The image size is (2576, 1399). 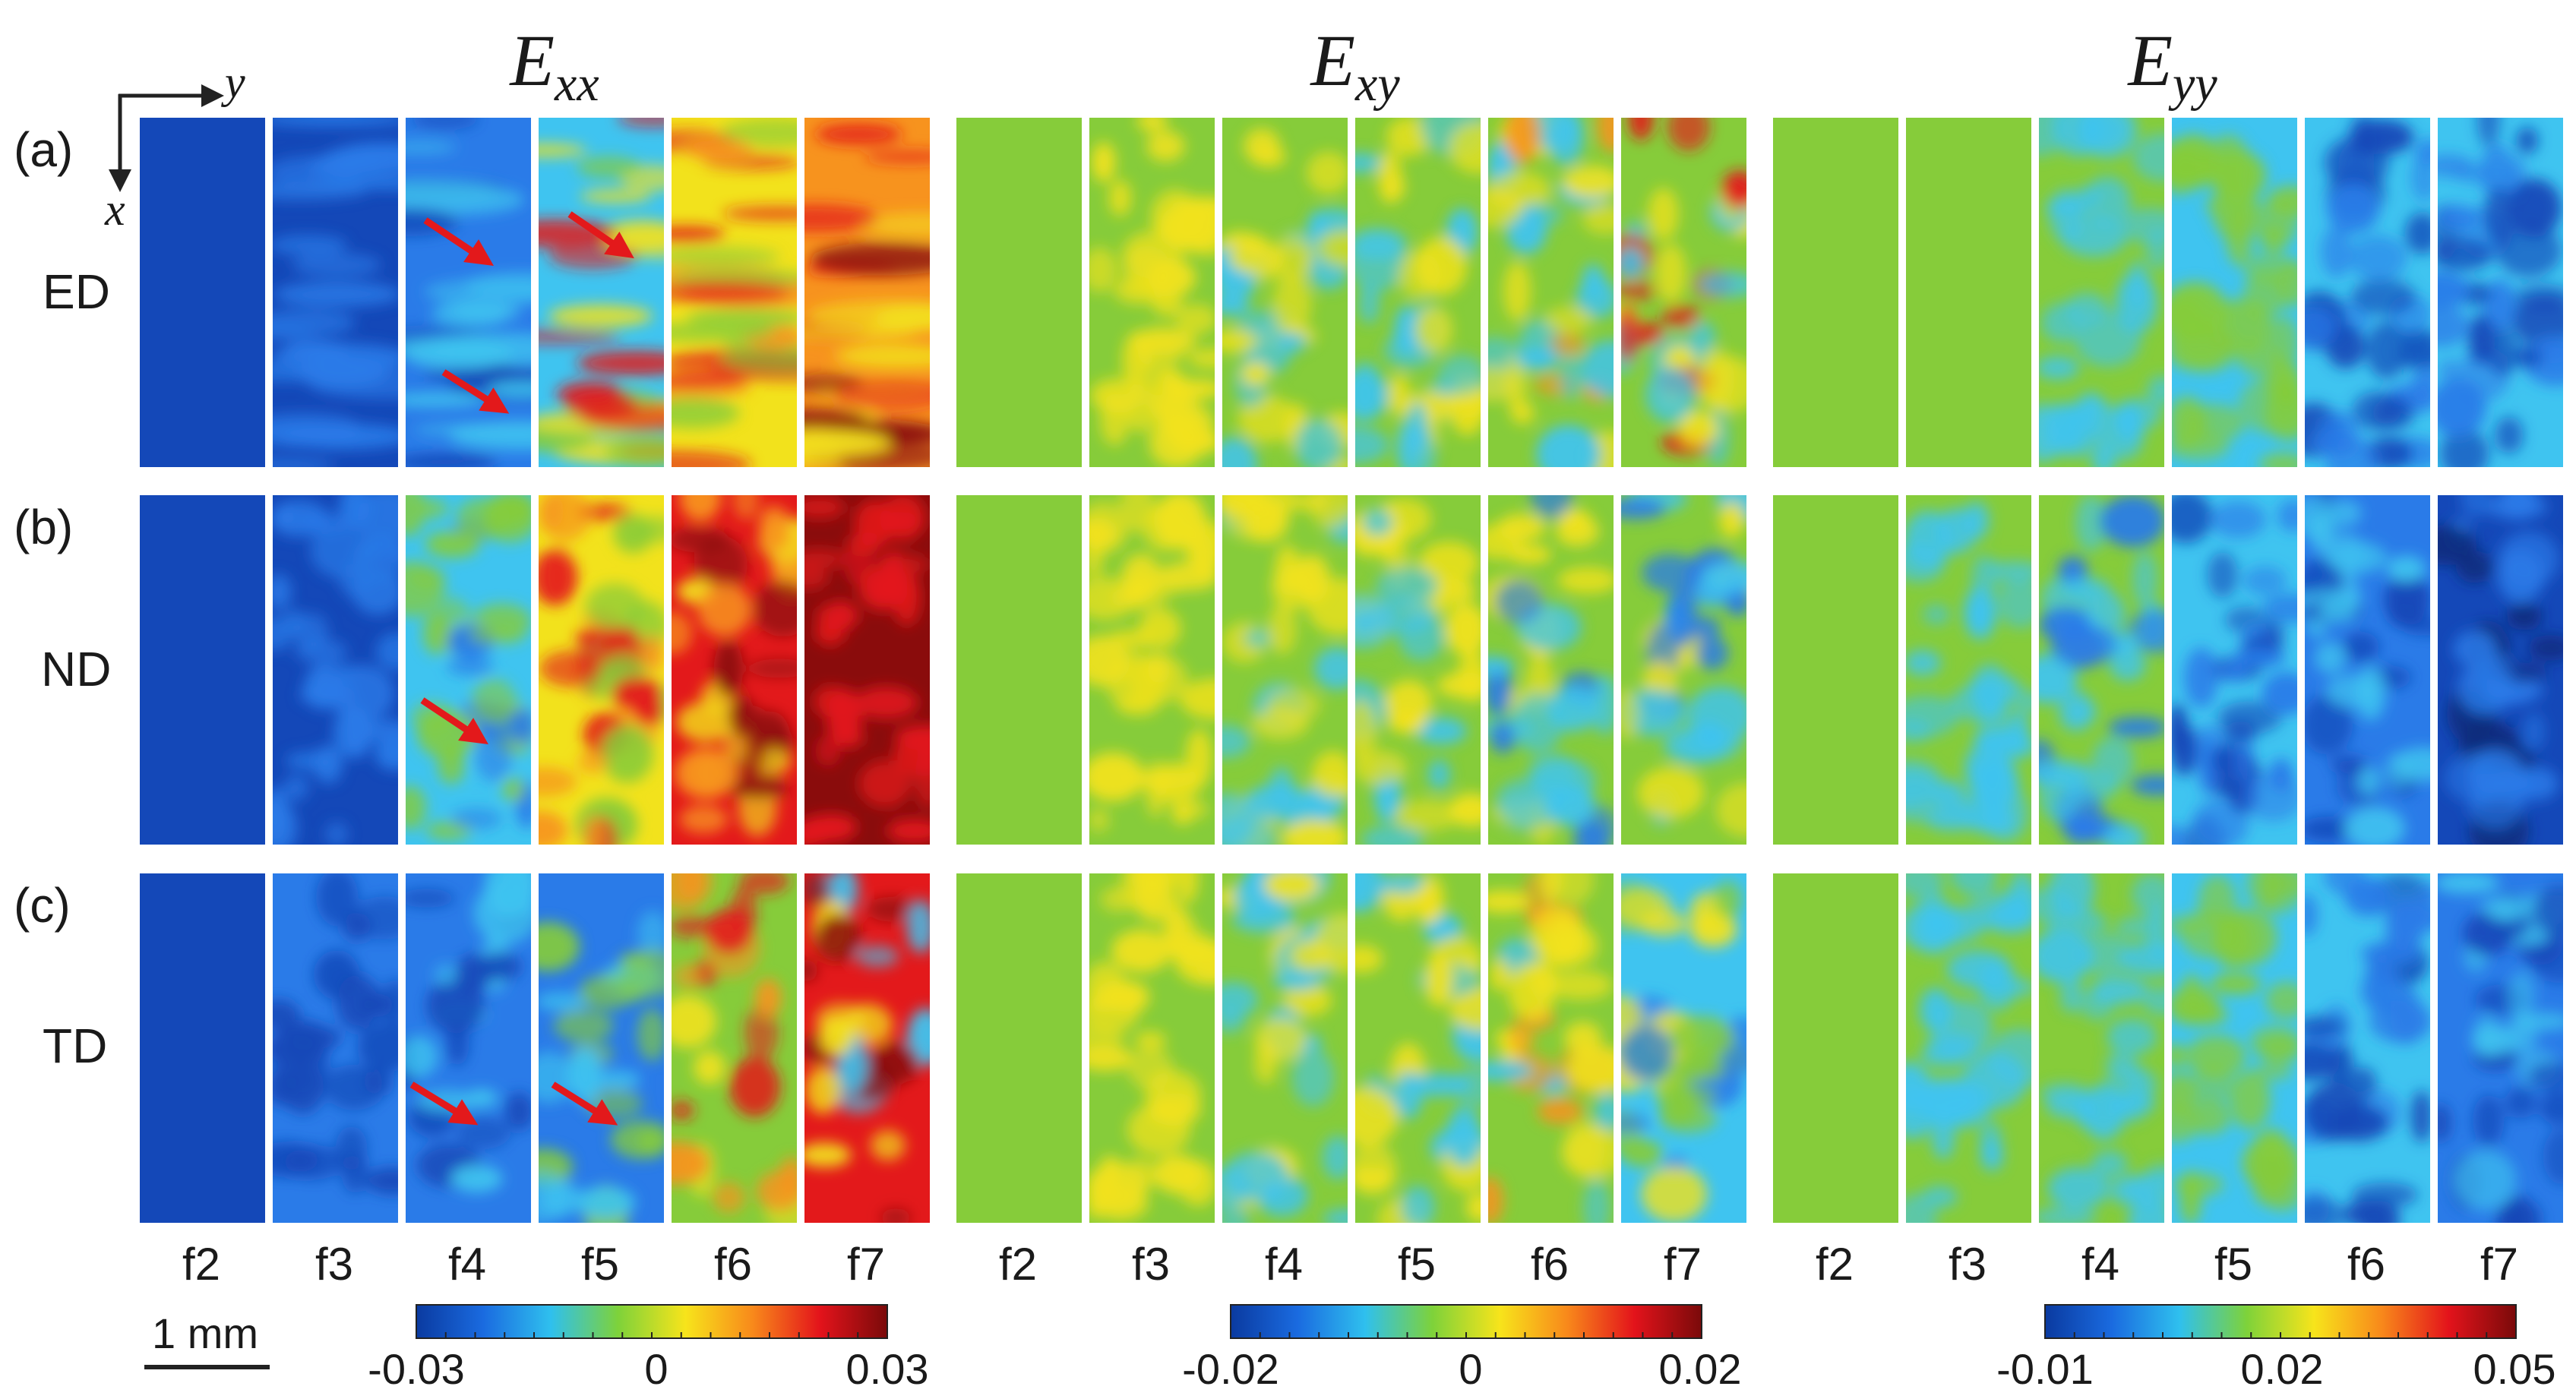 I want to click on colorbar-eyy-min: -0.01, so click(x=2045, y=1369).